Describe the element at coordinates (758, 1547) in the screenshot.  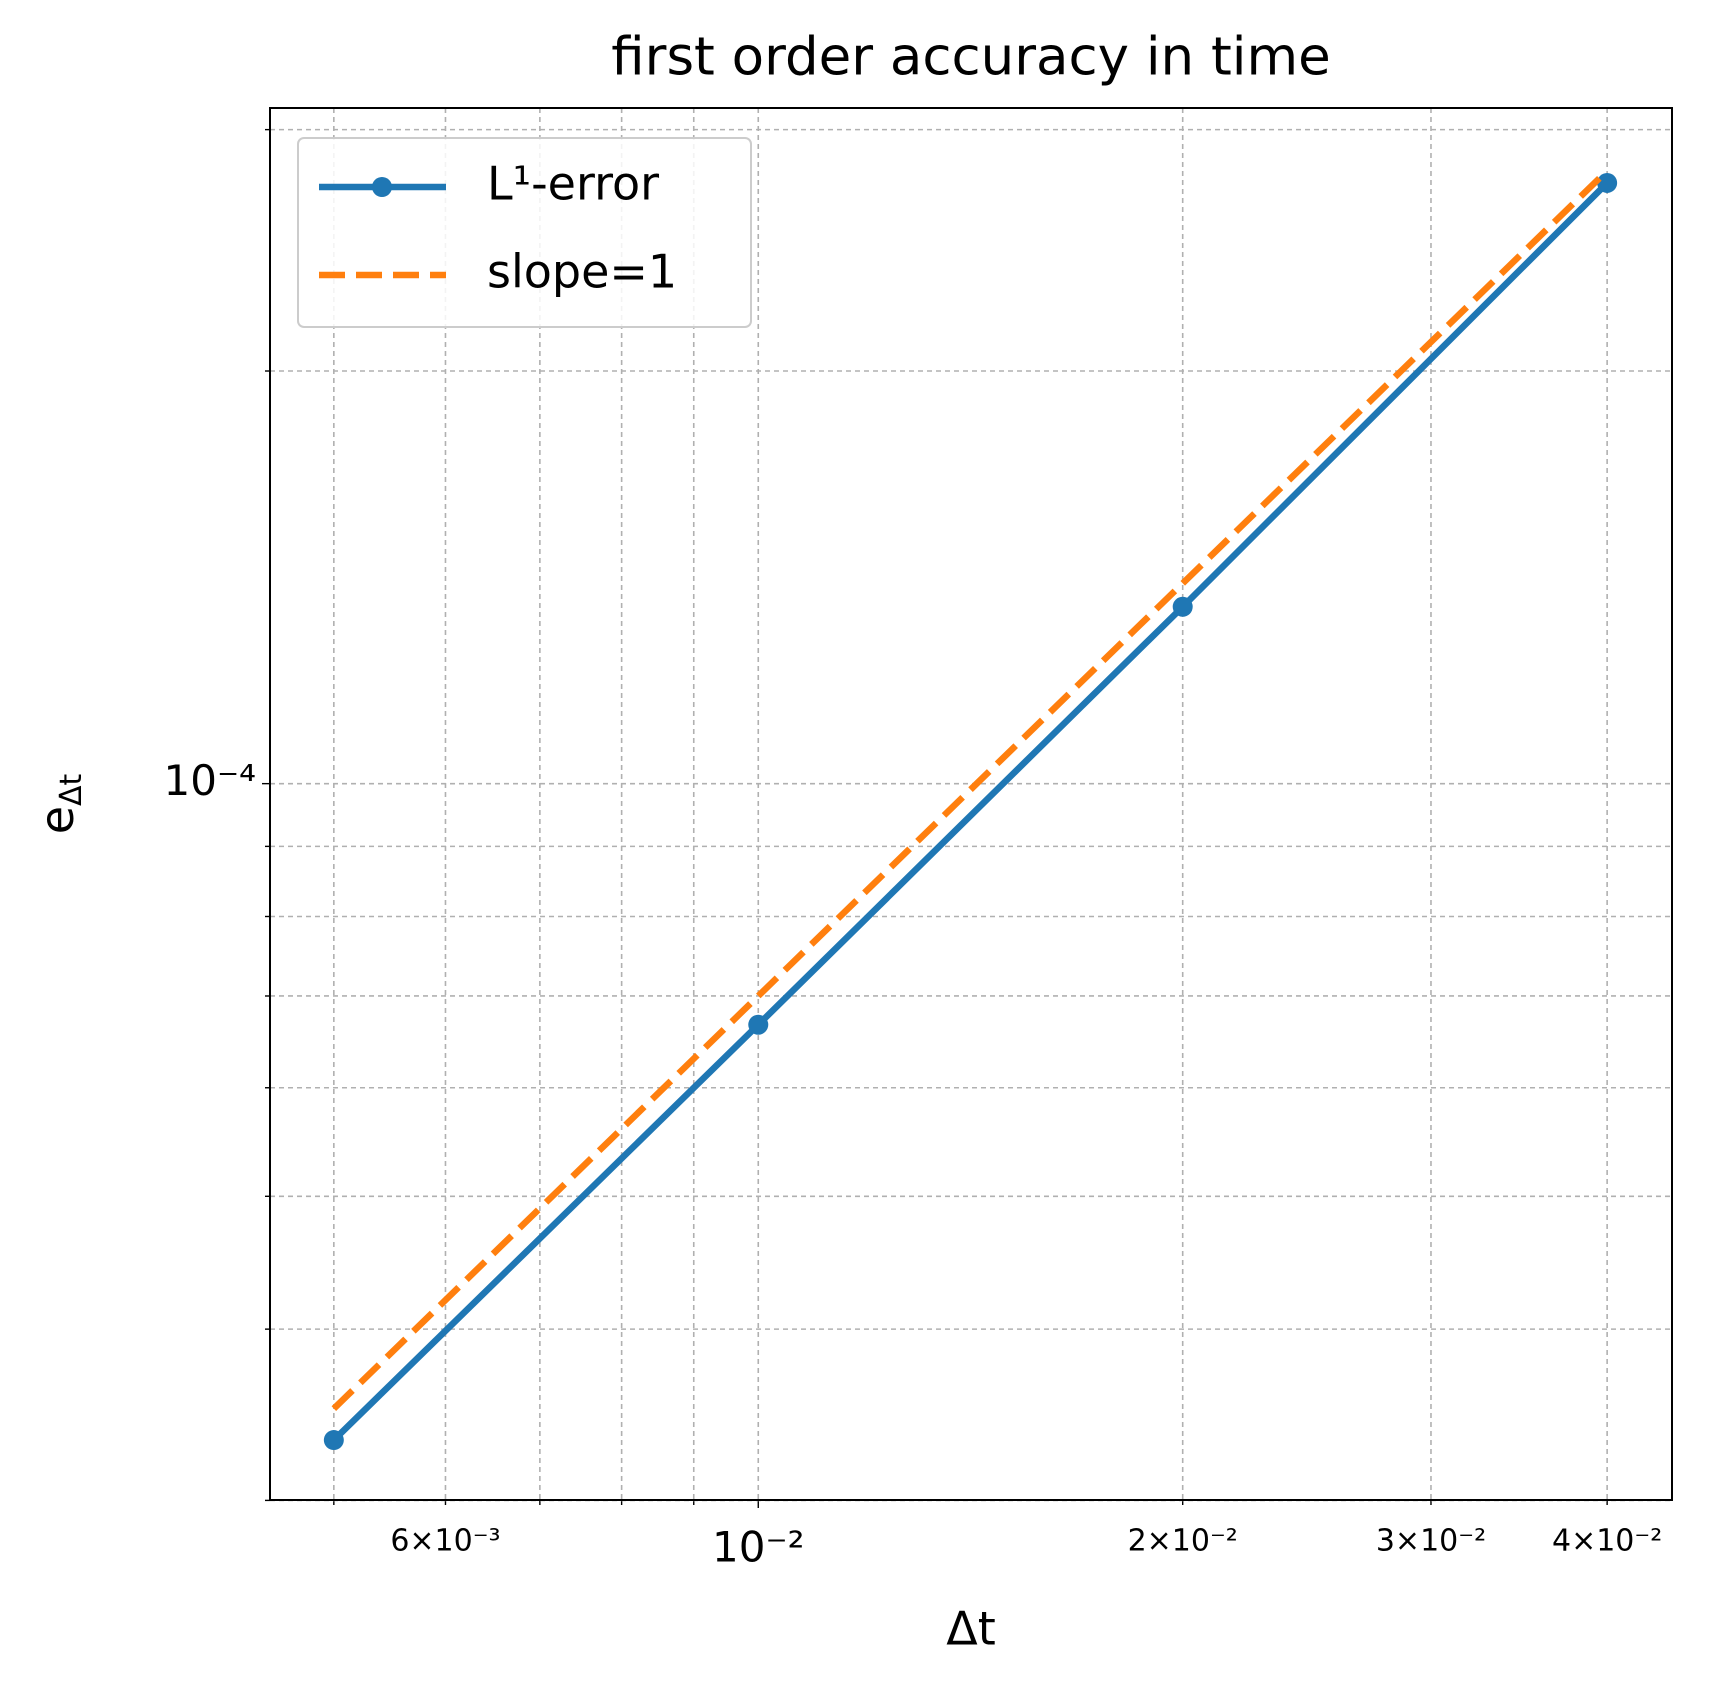
I see `x-tick-label: 10⁻²` at that location.